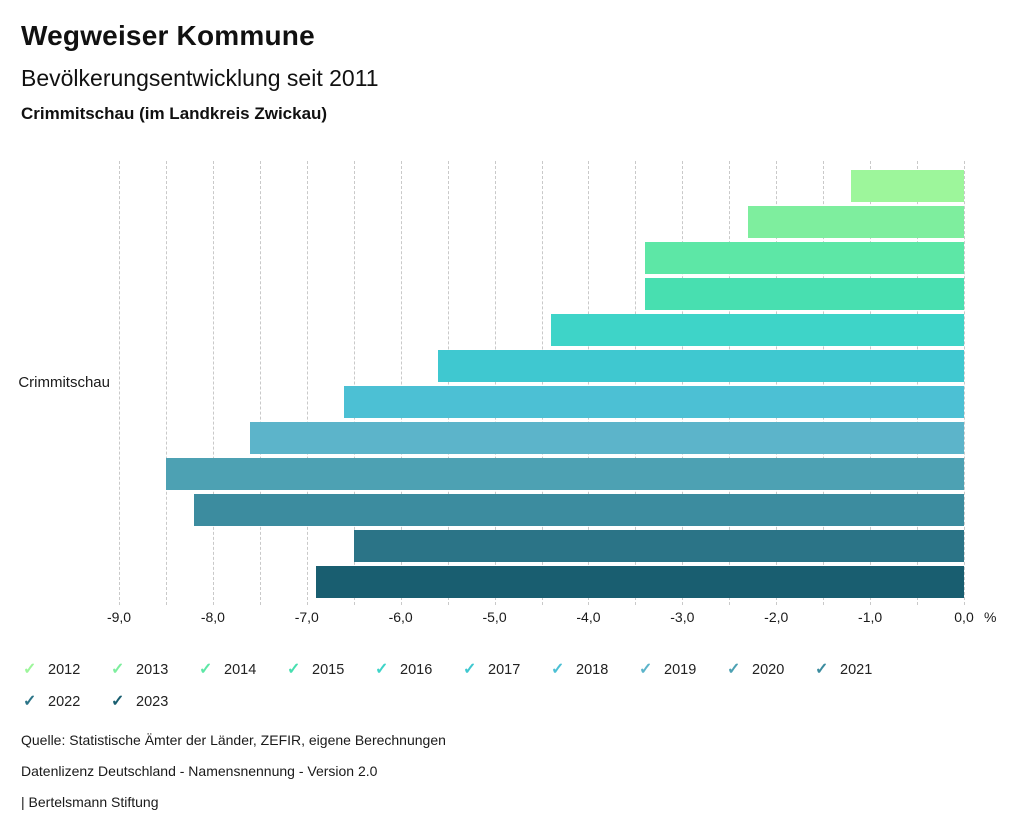 This screenshot has height=835, width=1024. Describe the element at coordinates (870, 617) in the screenshot. I see `x-tick-label: -1,0` at that location.